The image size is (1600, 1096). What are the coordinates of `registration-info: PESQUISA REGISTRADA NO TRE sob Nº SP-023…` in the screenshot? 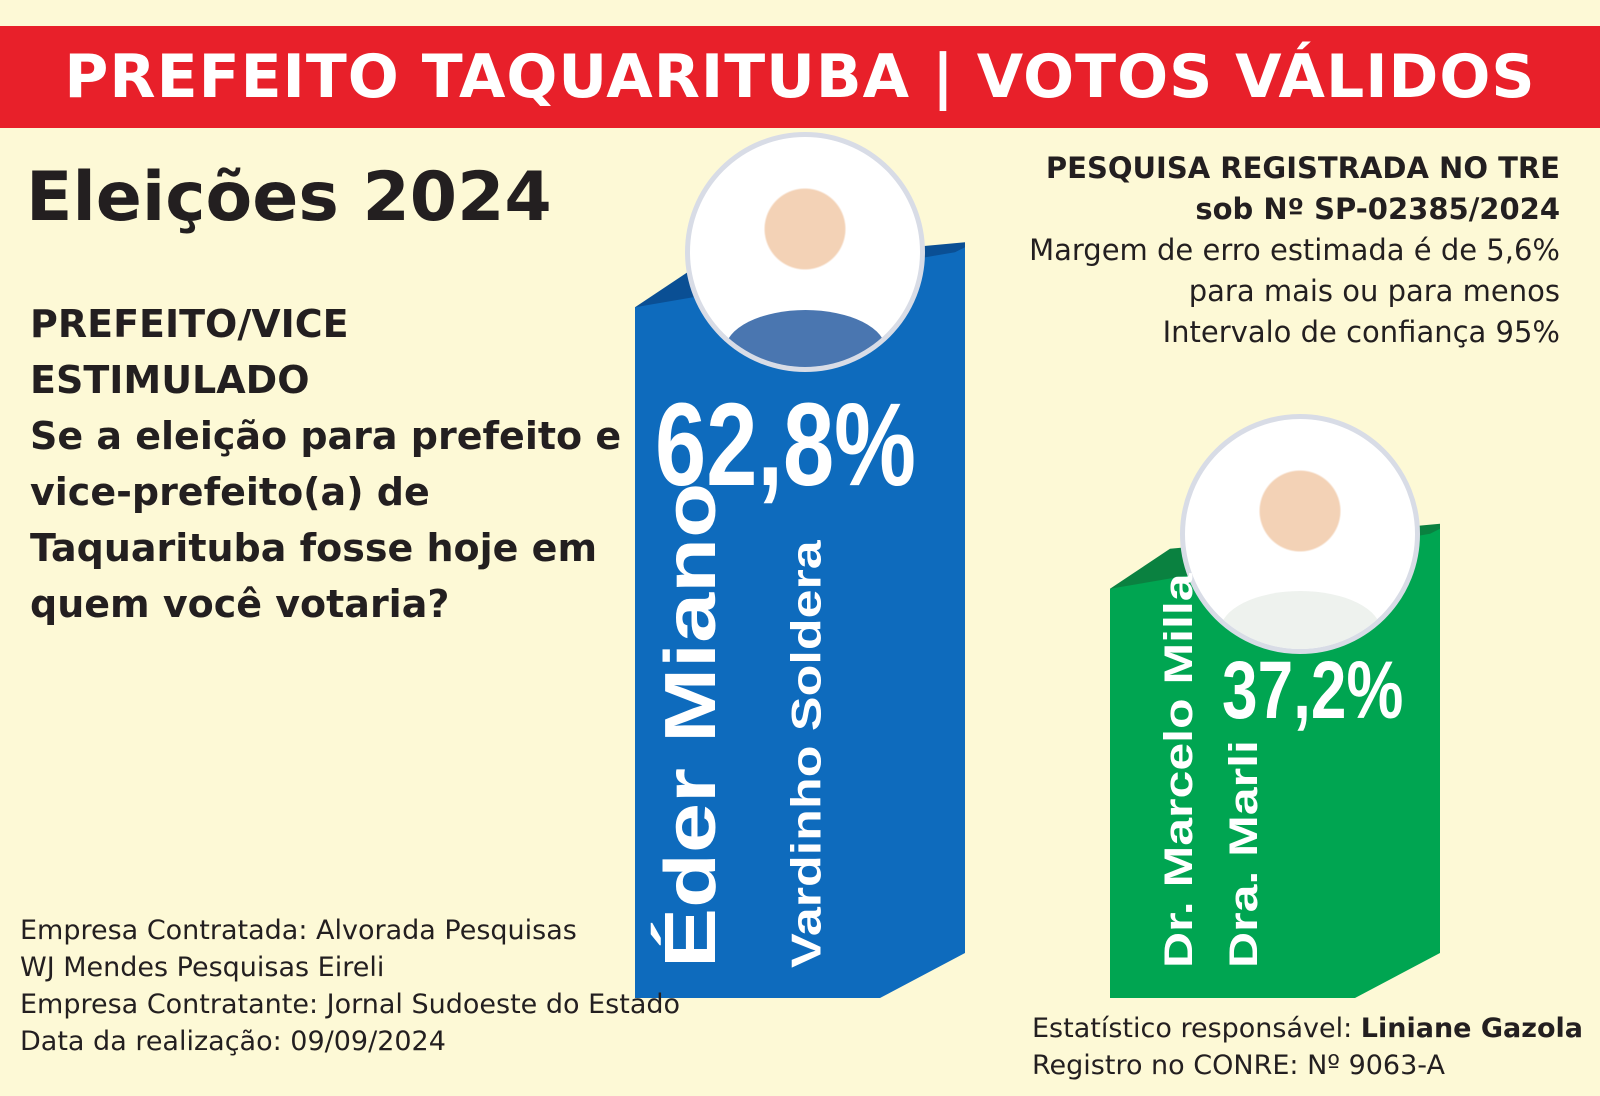 It's located at (1294, 250).